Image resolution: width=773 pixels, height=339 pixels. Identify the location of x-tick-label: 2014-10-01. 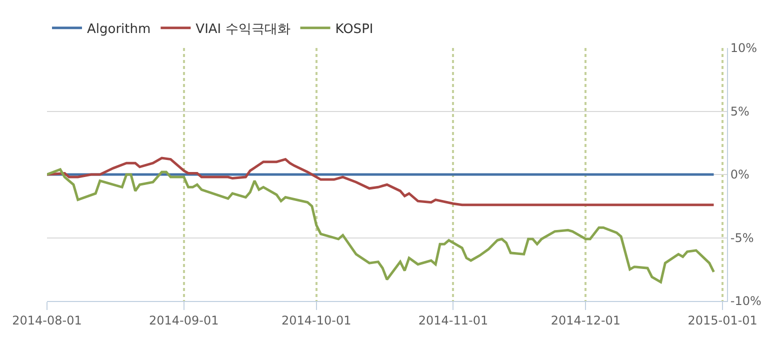
(316, 320).